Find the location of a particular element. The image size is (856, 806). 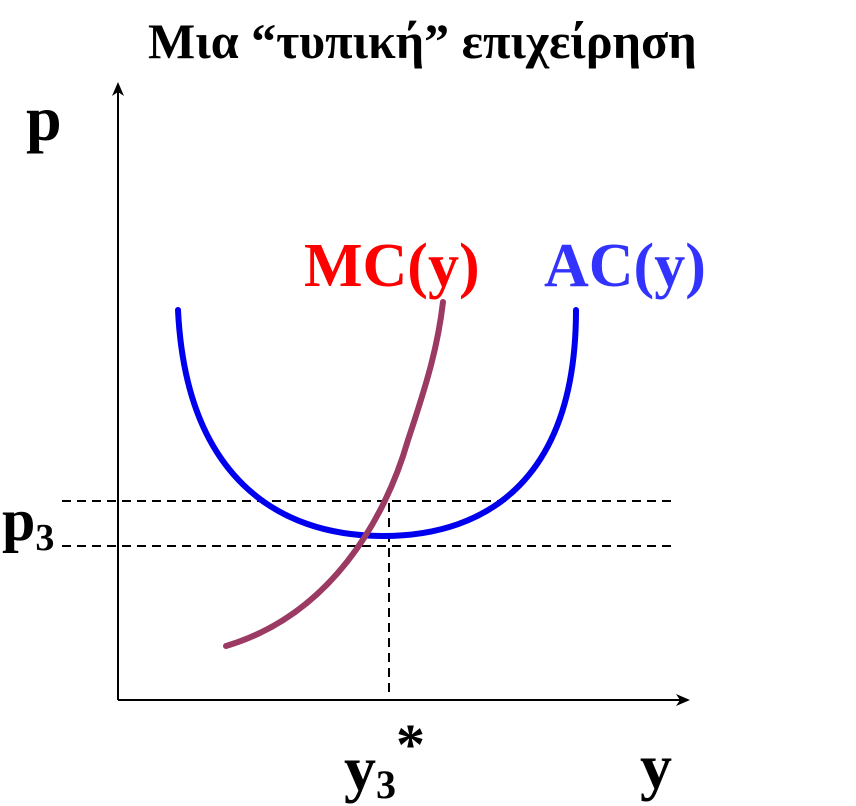

diagram-title: Μια “τυπική” επιχείρηση is located at coordinates (422, 41).